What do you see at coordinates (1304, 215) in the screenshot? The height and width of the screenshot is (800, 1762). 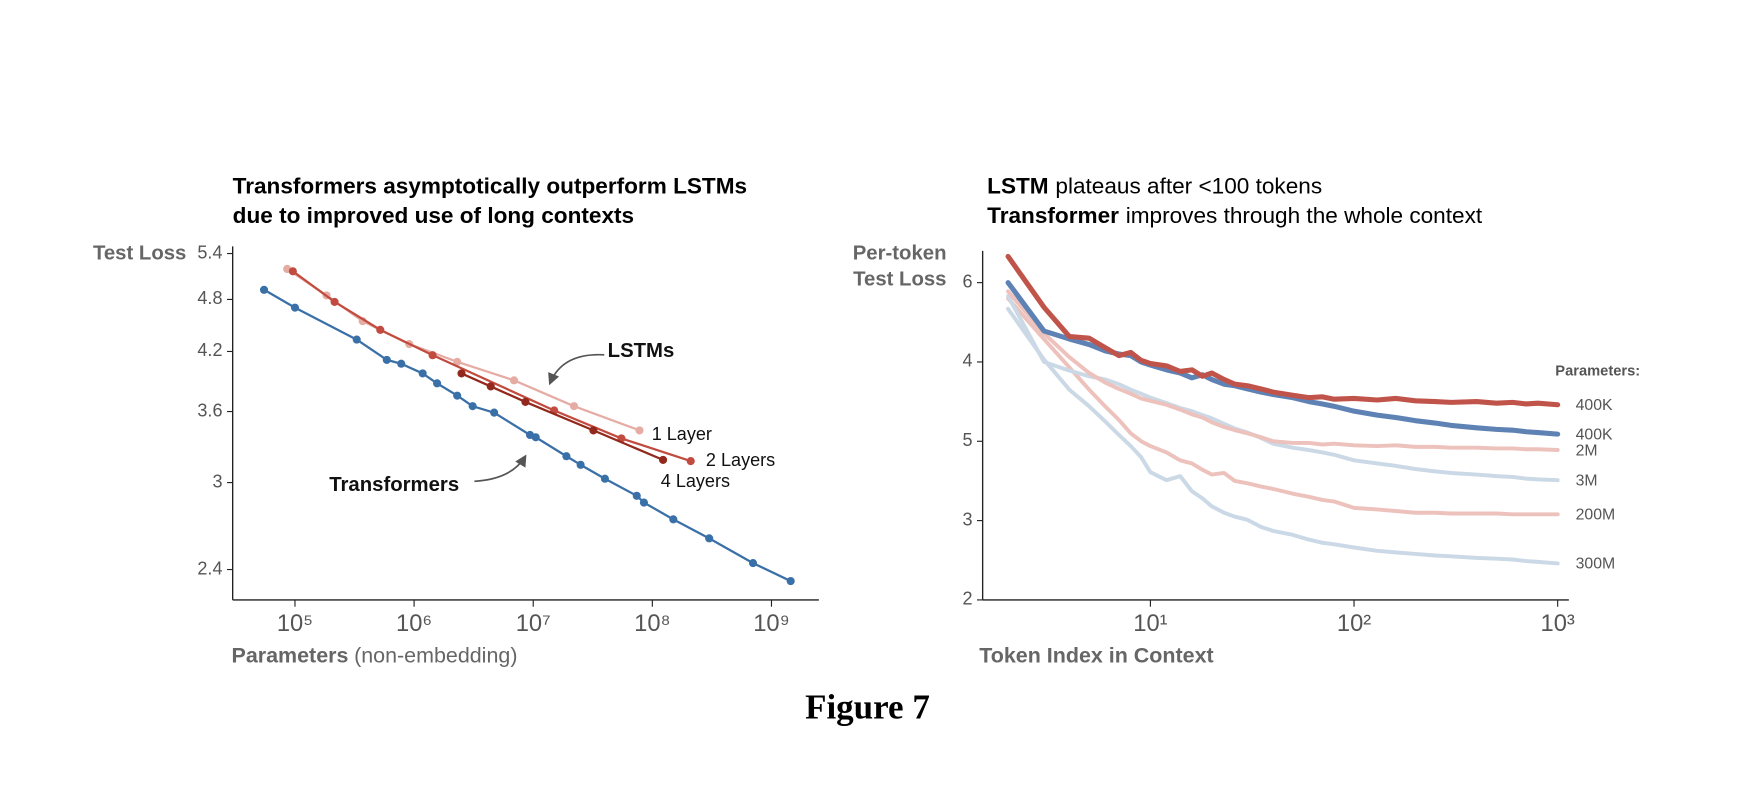 I see `title-rest: improves through the whole context` at bounding box center [1304, 215].